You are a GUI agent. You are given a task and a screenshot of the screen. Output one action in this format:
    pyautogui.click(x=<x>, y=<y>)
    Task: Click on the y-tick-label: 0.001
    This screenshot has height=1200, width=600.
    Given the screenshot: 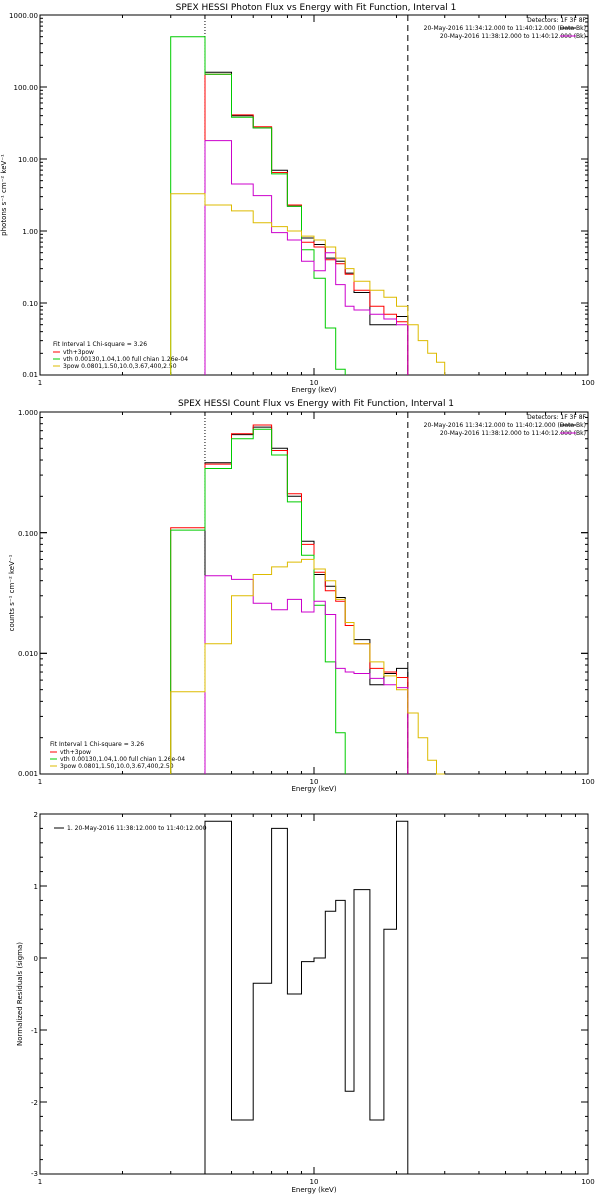 What is the action you would take?
    pyautogui.click(x=28, y=774)
    